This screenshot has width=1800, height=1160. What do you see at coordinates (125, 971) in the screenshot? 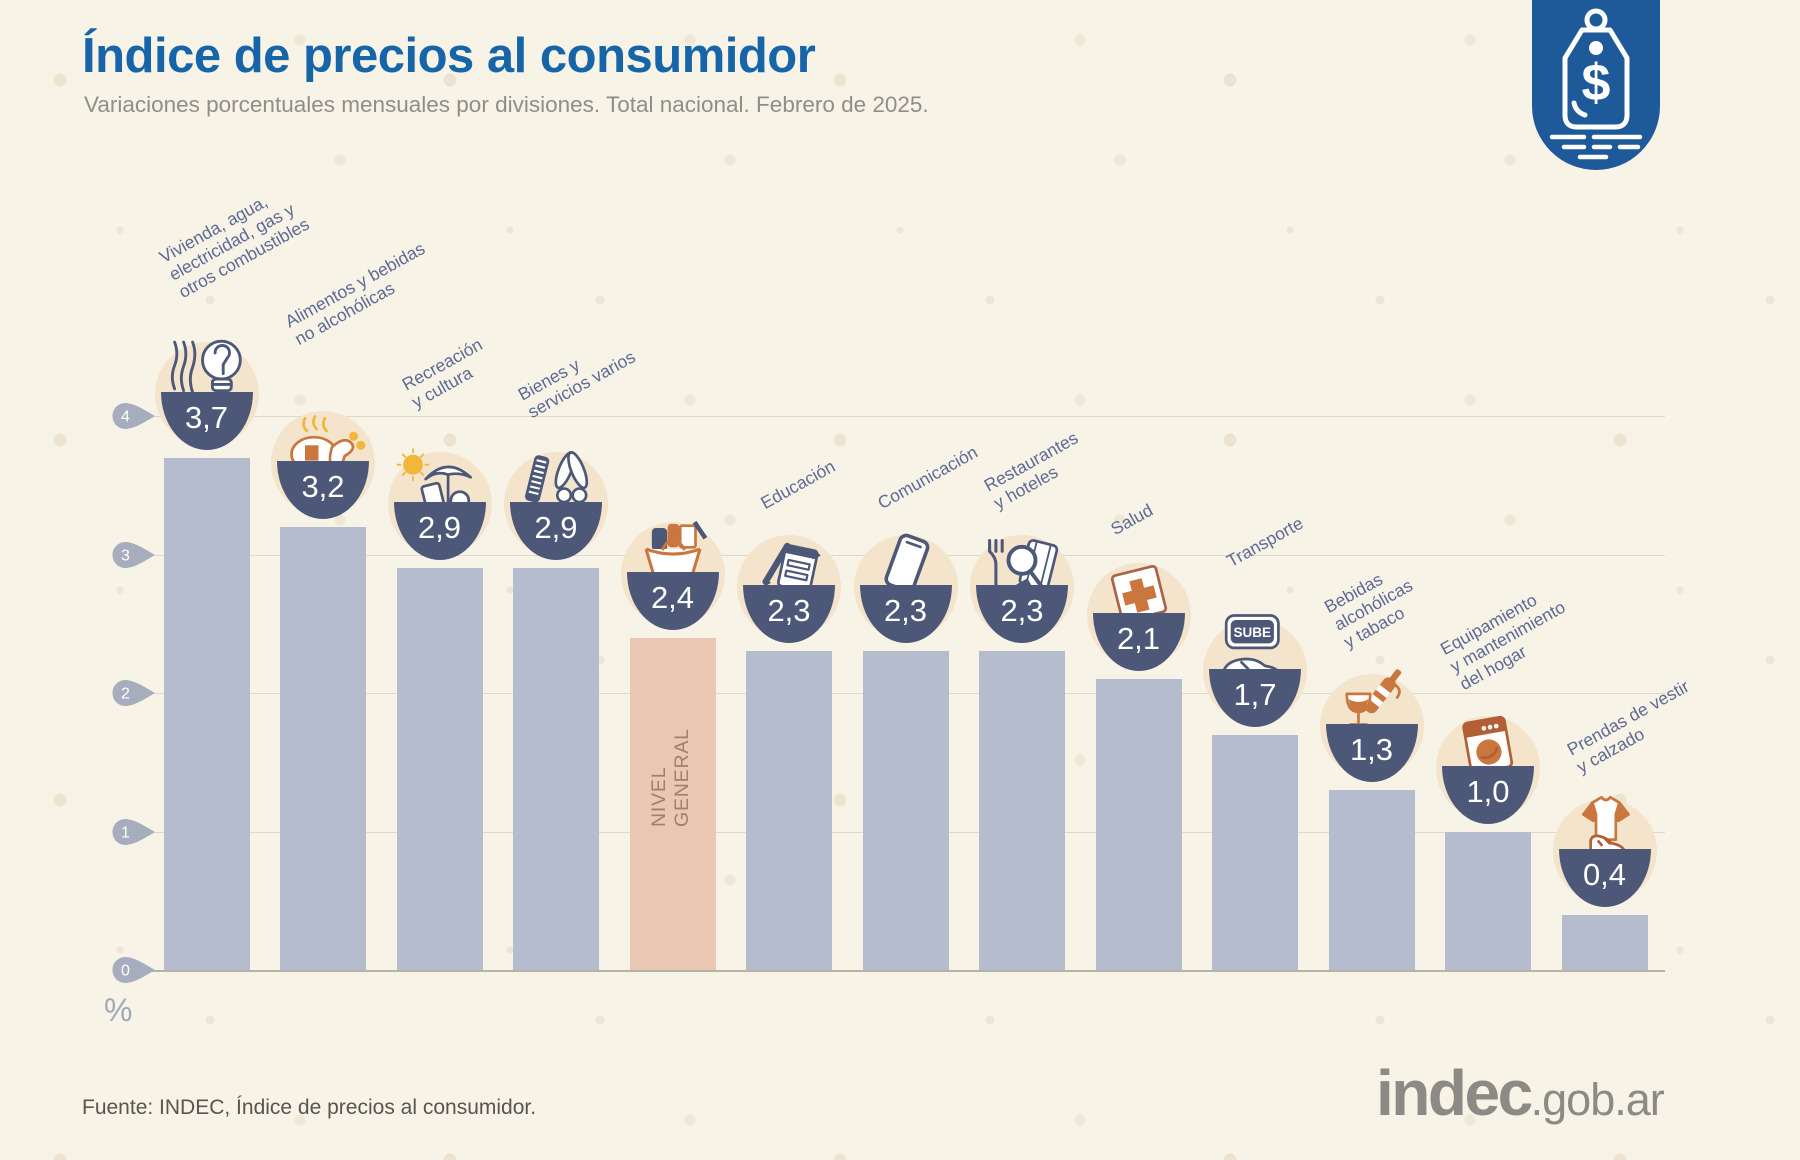
I see `svg-text: 0` at bounding box center [125, 971].